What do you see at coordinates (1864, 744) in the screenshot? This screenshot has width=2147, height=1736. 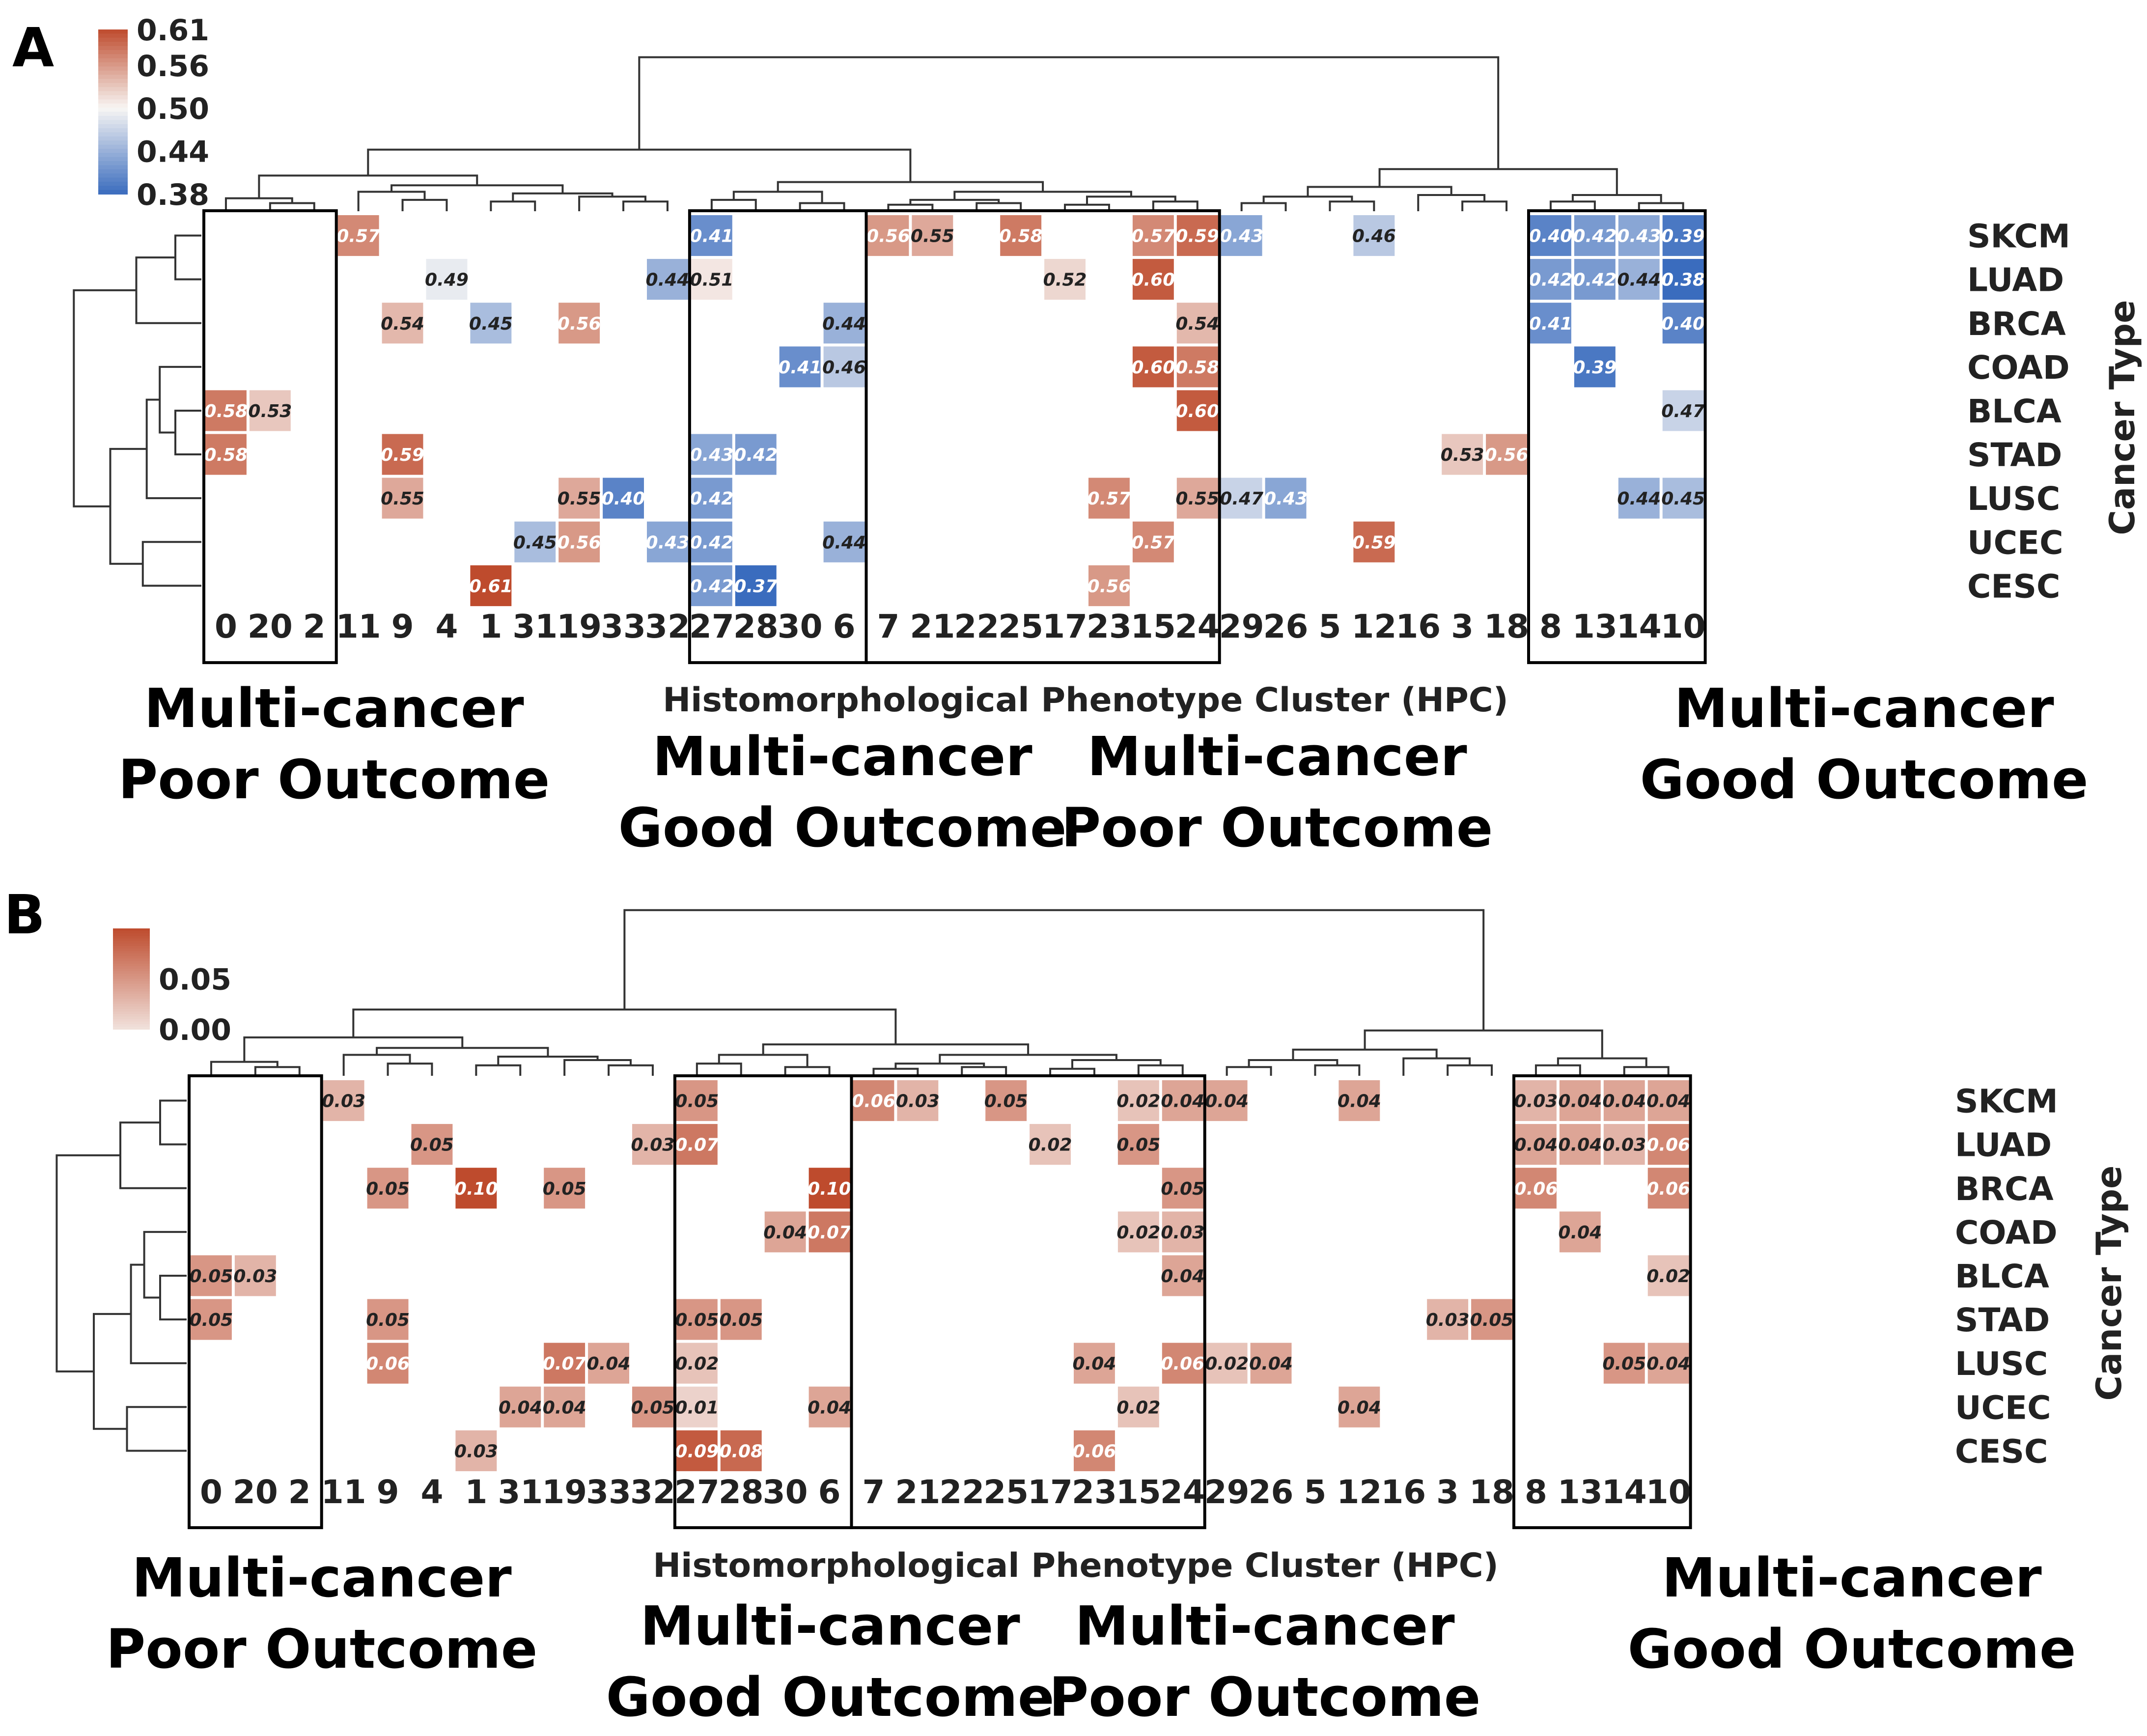 I see `panel-a-group-label-4: Multi-cancer Good Outcome` at bounding box center [1864, 744].